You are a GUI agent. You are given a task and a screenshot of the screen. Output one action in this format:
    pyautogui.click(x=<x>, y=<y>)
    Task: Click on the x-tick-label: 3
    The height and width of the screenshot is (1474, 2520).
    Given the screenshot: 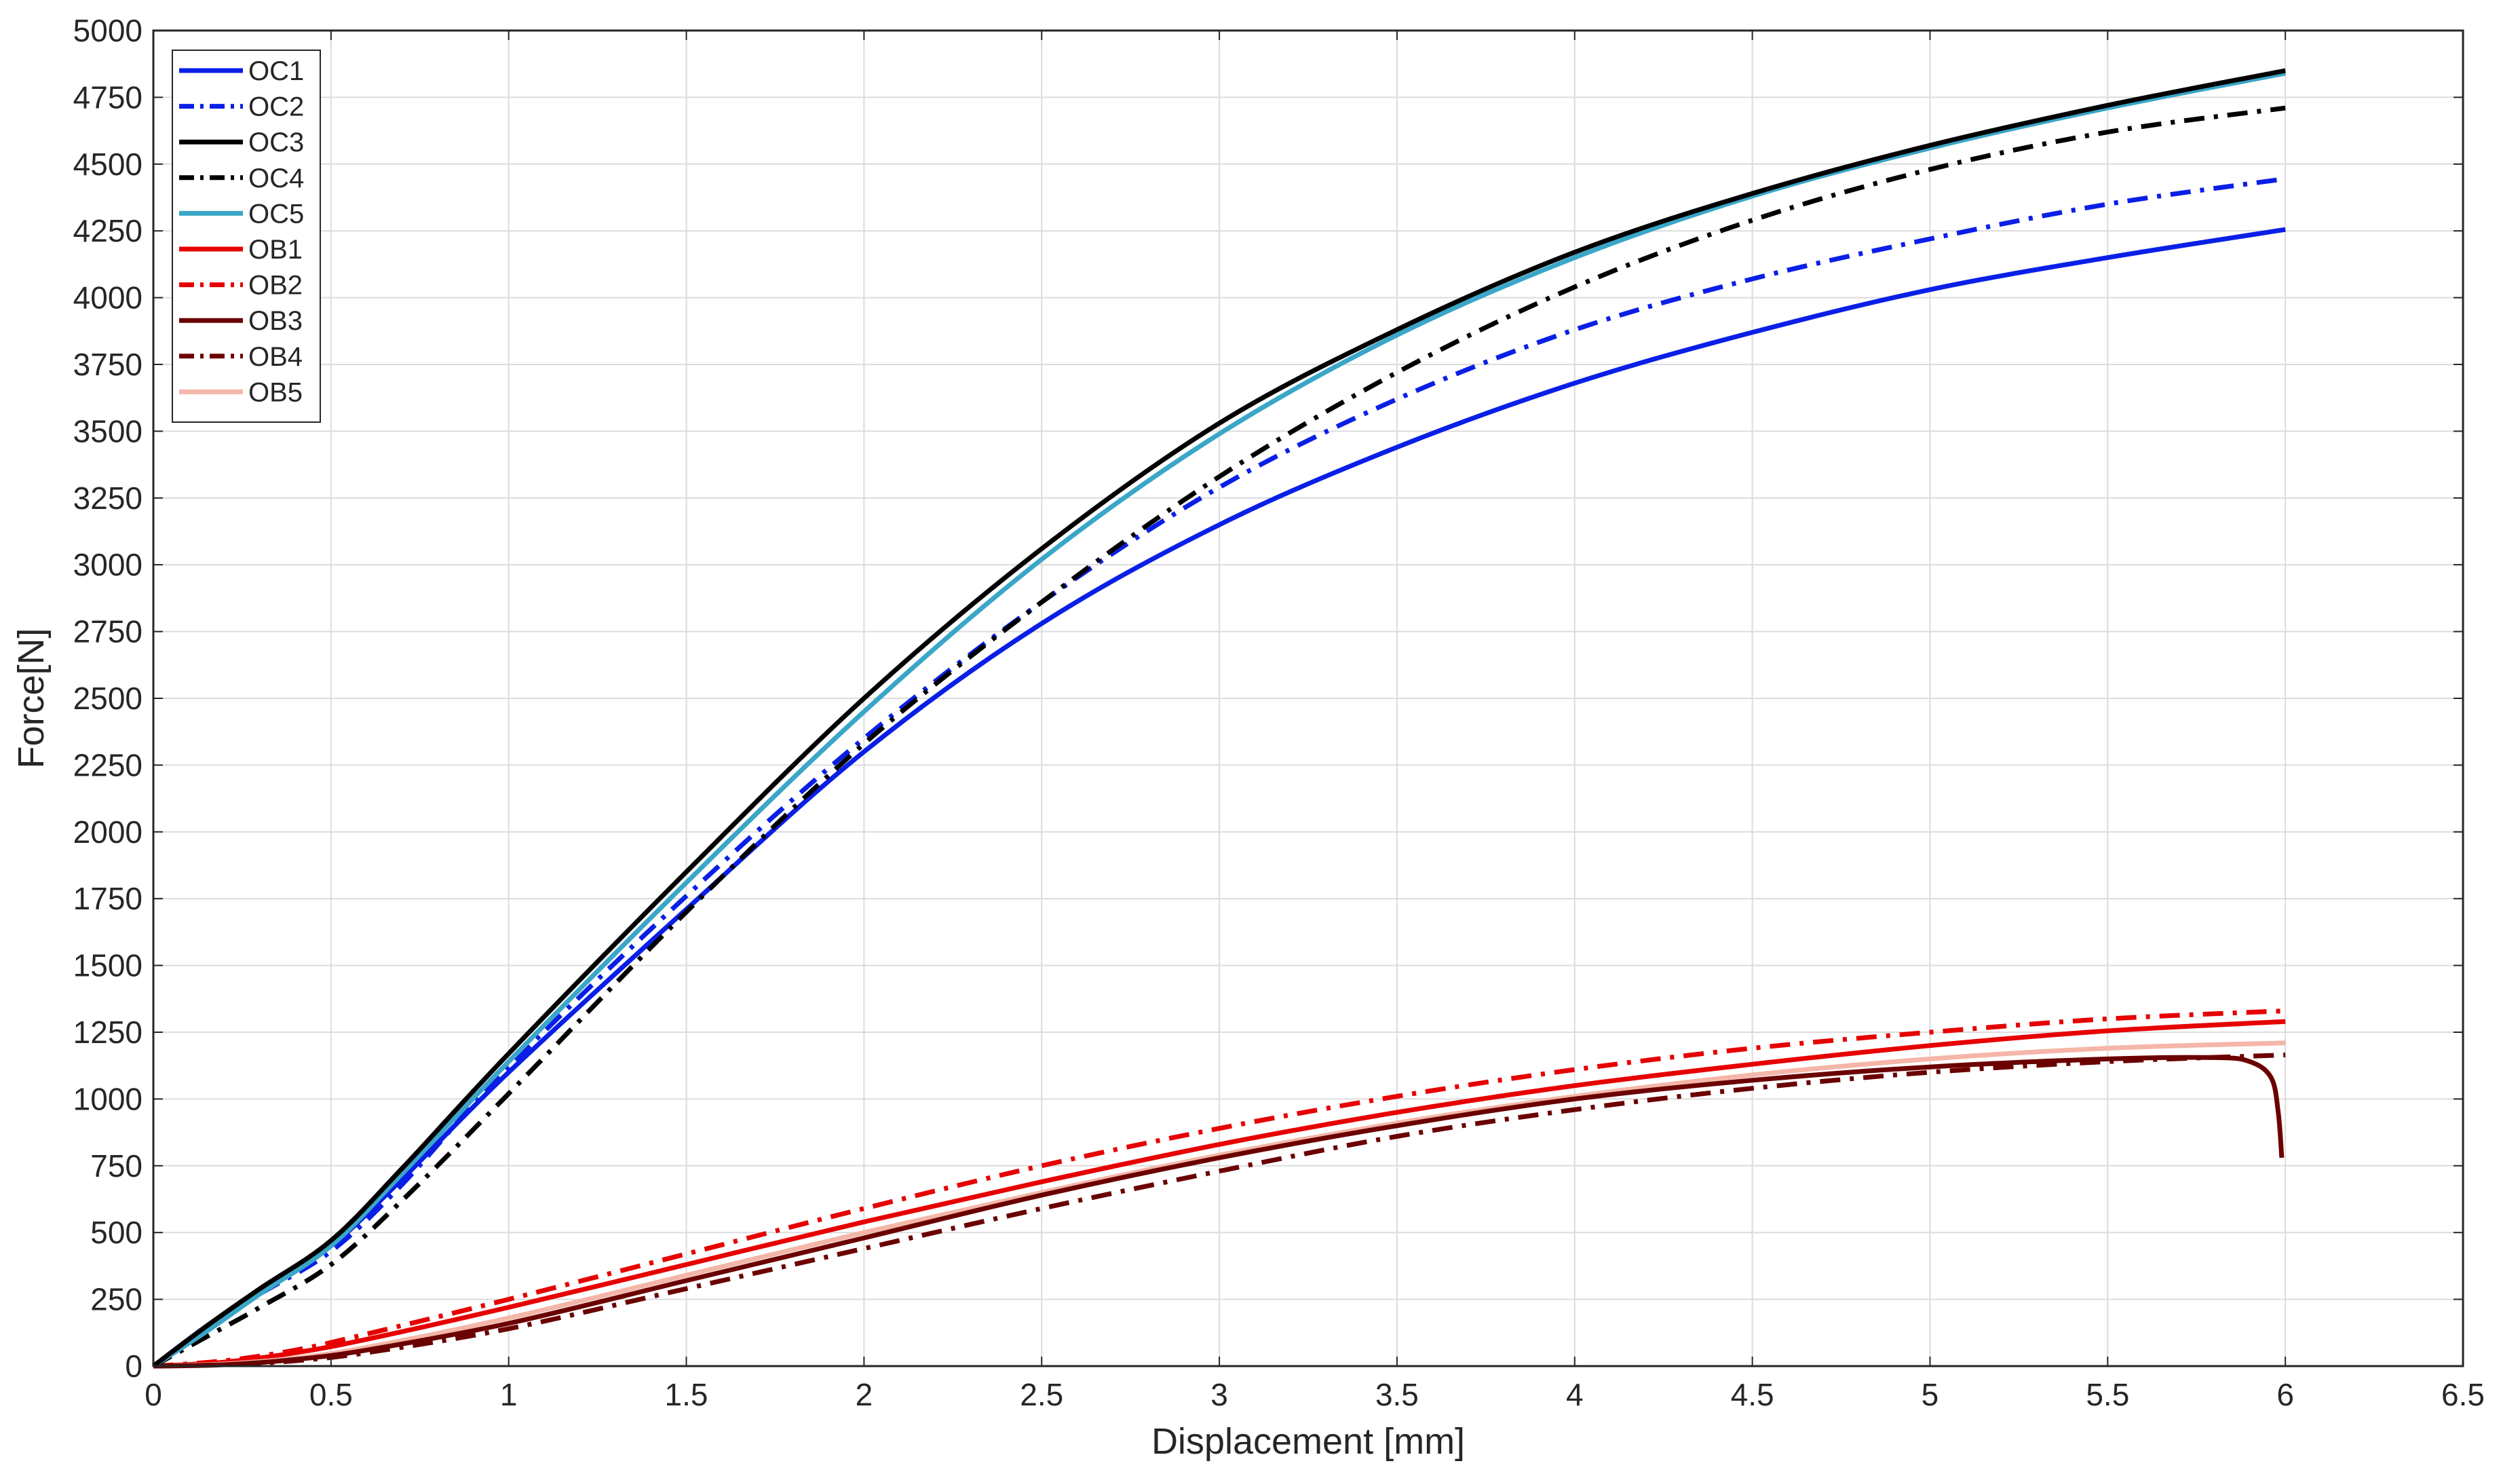 What is the action you would take?
    pyautogui.click(x=1219, y=1394)
    